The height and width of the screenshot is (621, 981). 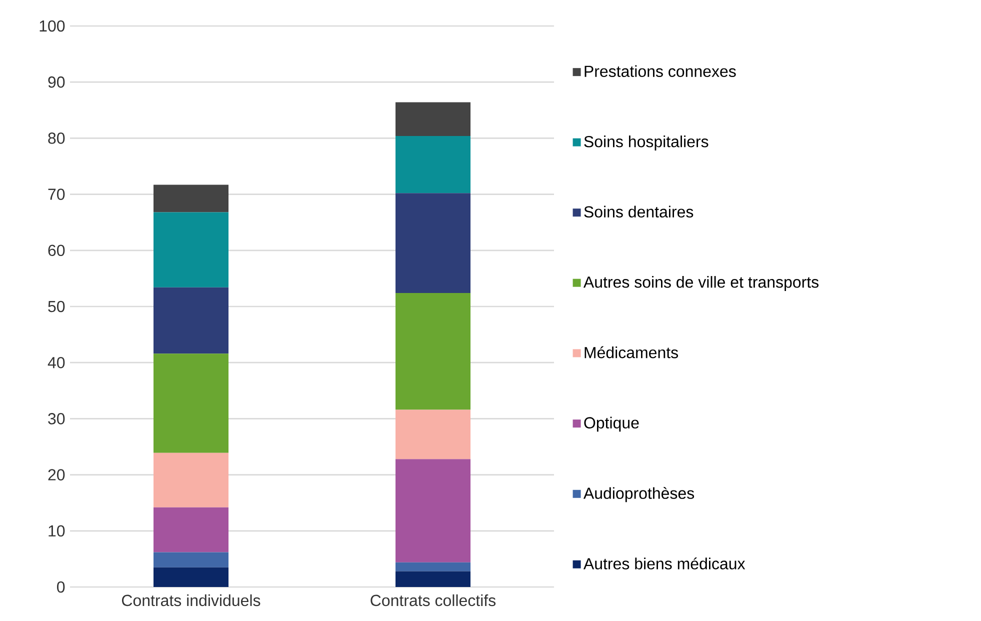 What do you see at coordinates (660, 71) in the screenshot?
I see `legend-label: Prestations connexes` at bounding box center [660, 71].